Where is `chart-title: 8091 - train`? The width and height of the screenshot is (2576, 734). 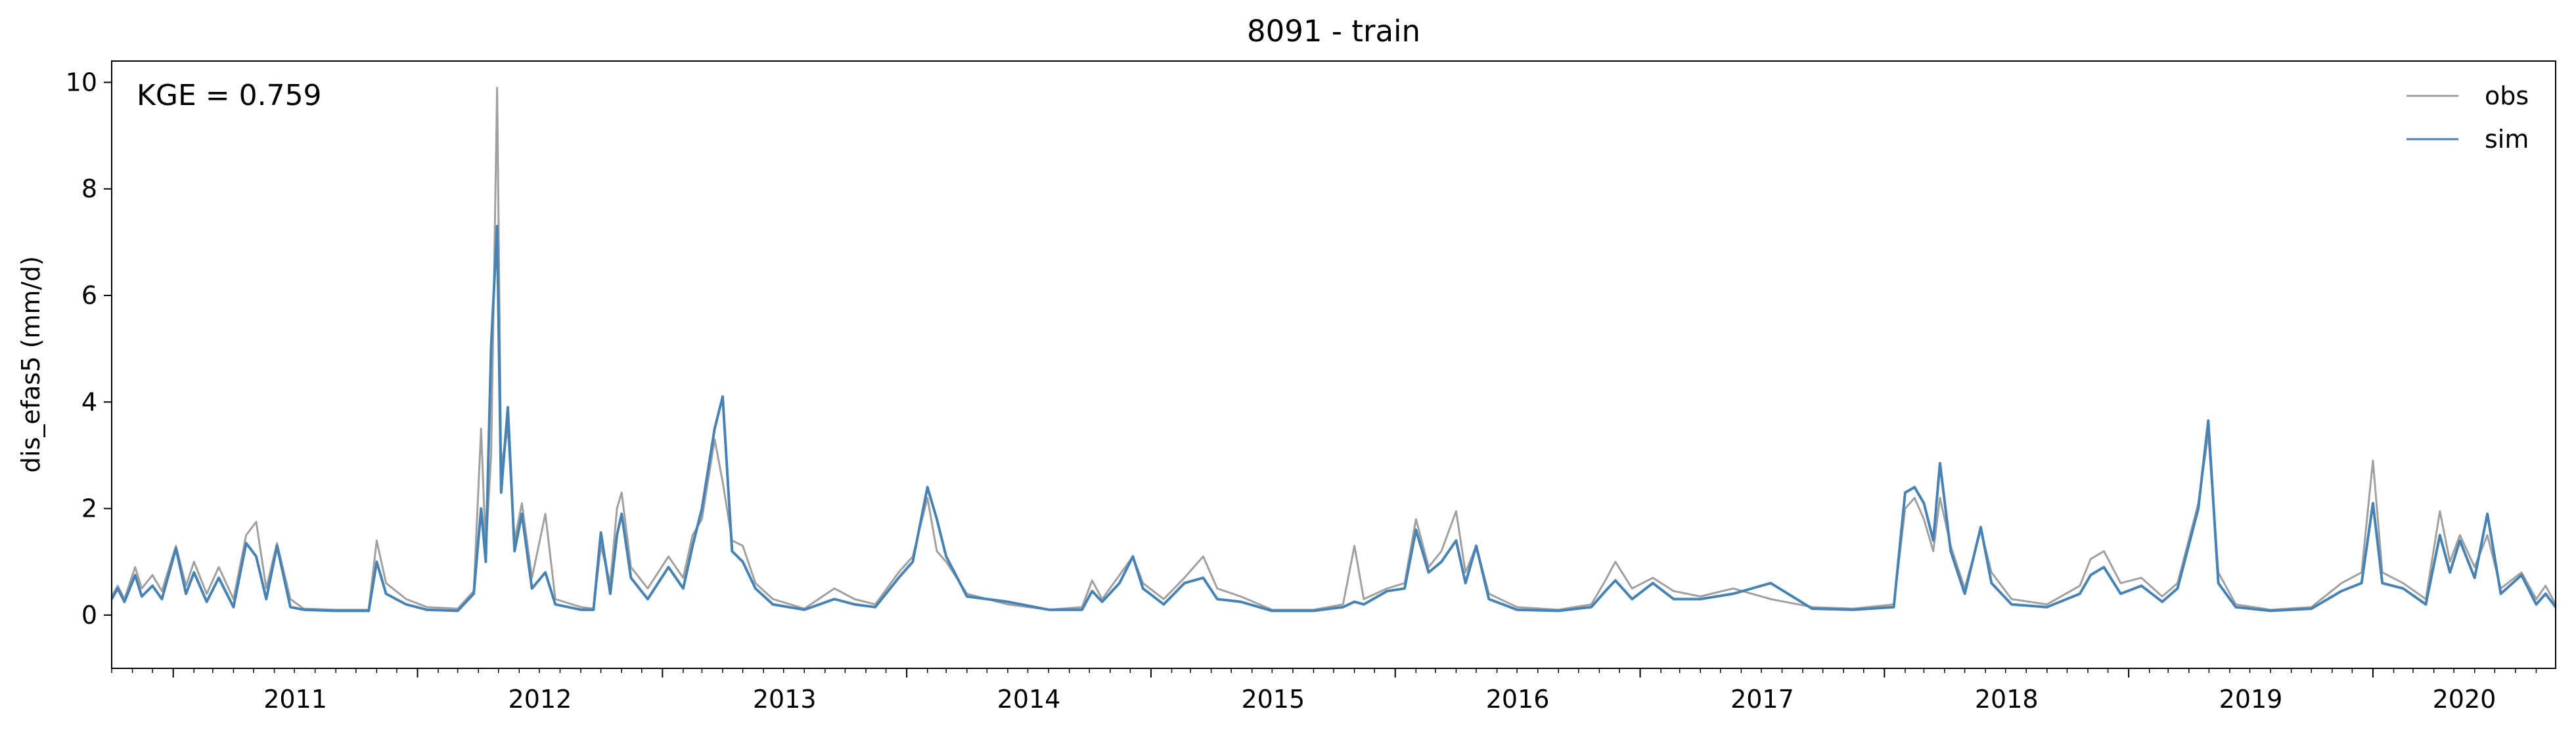
chart-title: 8091 - train is located at coordinates (1333, 31).